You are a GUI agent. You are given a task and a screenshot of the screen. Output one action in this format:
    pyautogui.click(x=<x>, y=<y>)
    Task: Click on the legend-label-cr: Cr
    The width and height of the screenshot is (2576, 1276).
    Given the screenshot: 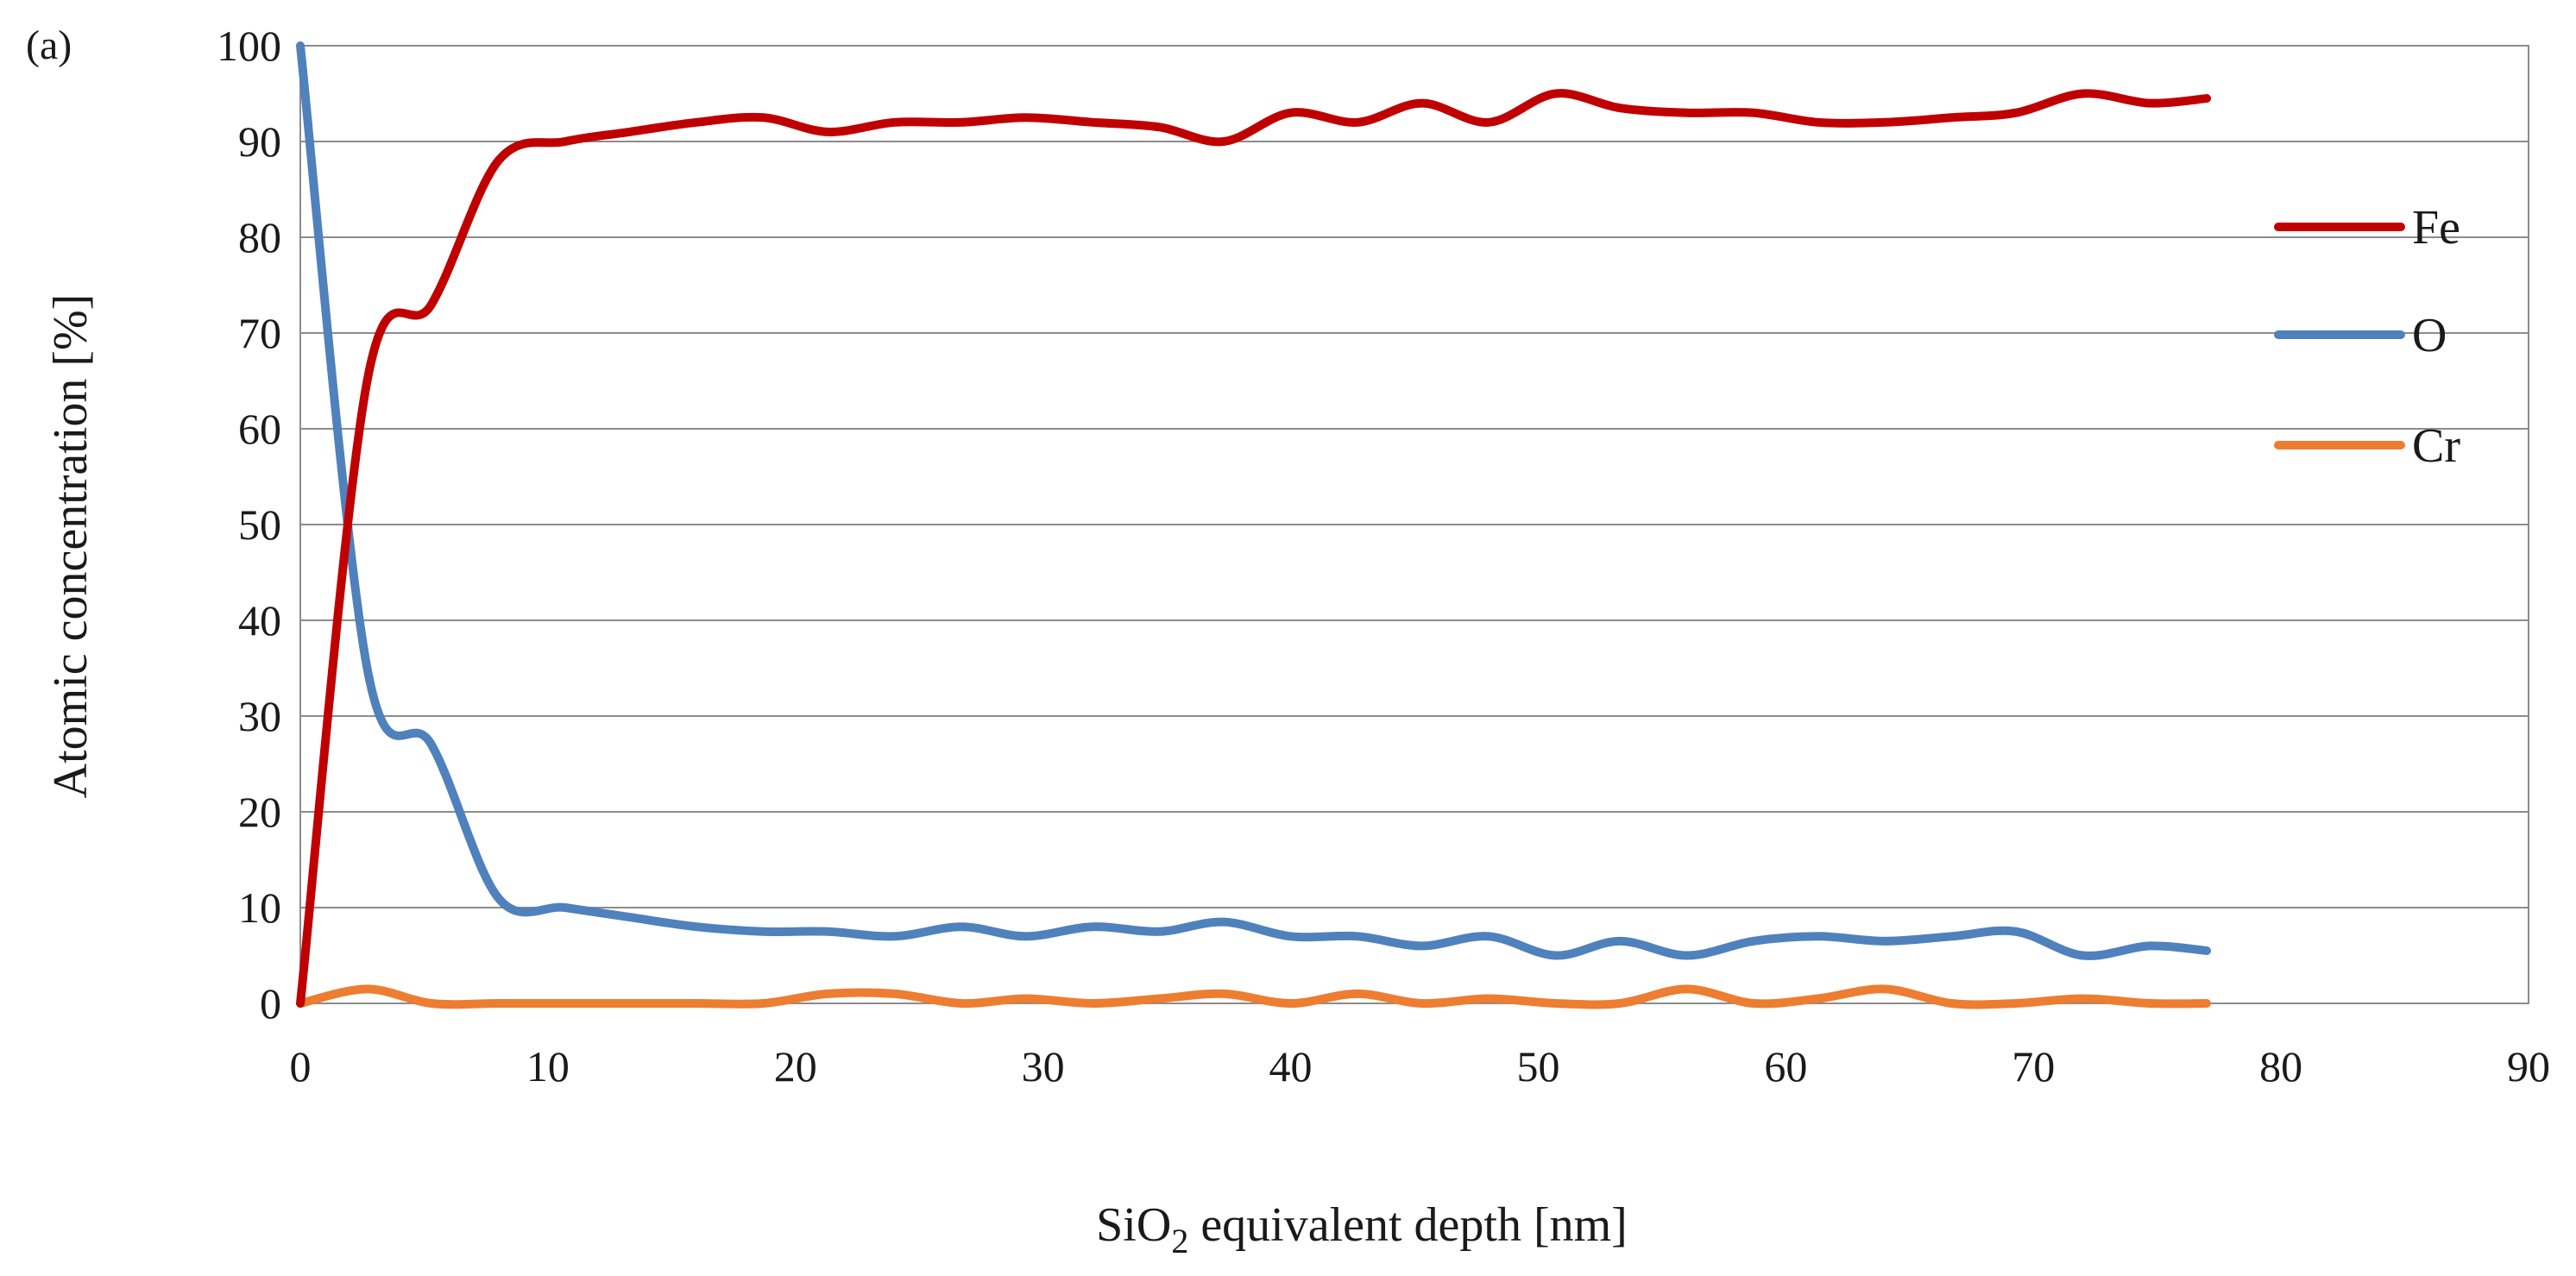 What is the action you would take?
    pyautogui.click(x=2436, y=446)
    